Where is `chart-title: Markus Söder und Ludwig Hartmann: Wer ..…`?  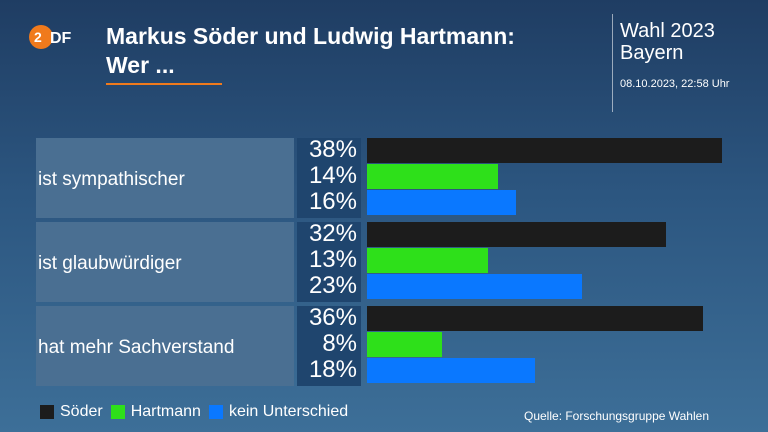
chart-title: Markus Söder und Ludwig Hartmann: Wer ..… is located at coordinates (310, 50).